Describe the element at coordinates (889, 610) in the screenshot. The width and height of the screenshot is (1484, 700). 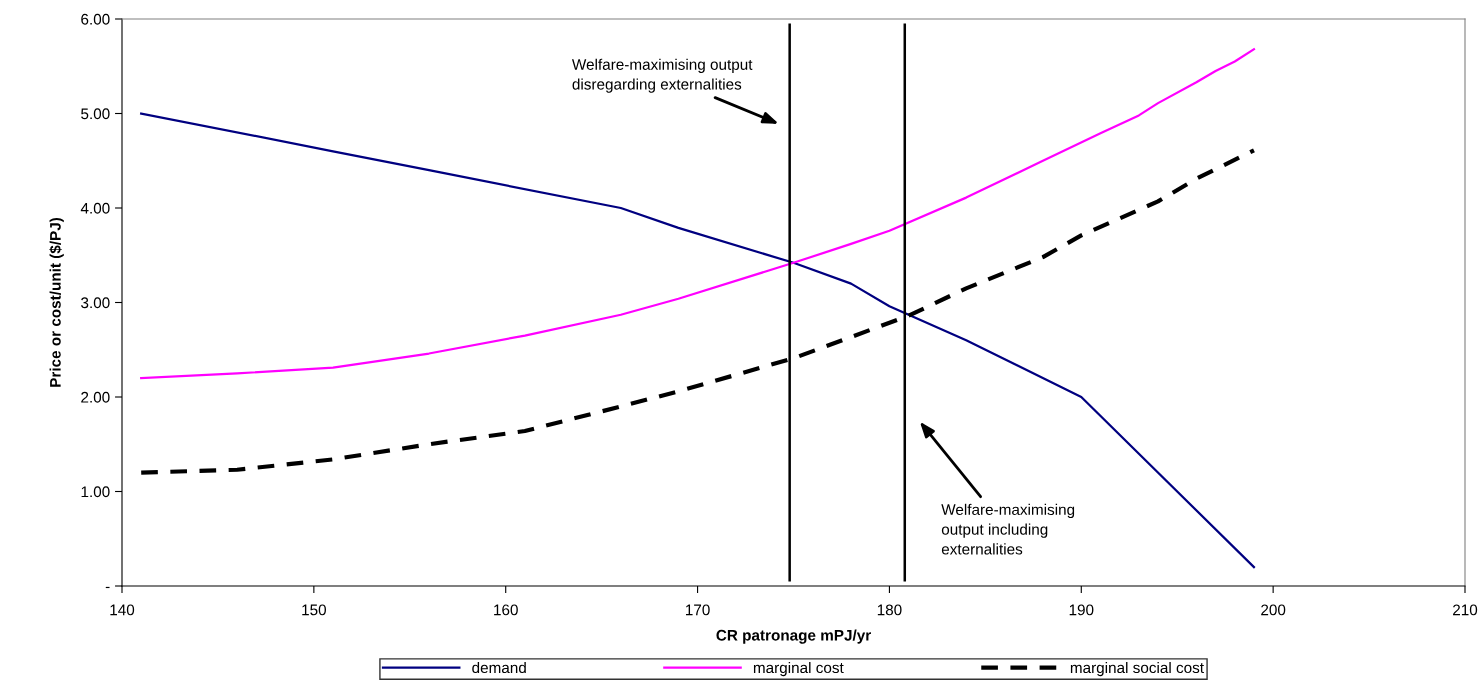
I see `x-tick-label: 180` at that location.